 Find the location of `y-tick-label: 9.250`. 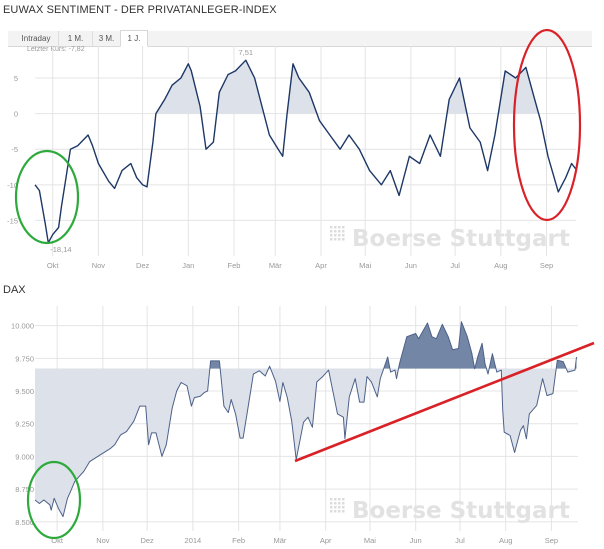

y-tick-label: 9.250 is located at coordinates (24, 424).